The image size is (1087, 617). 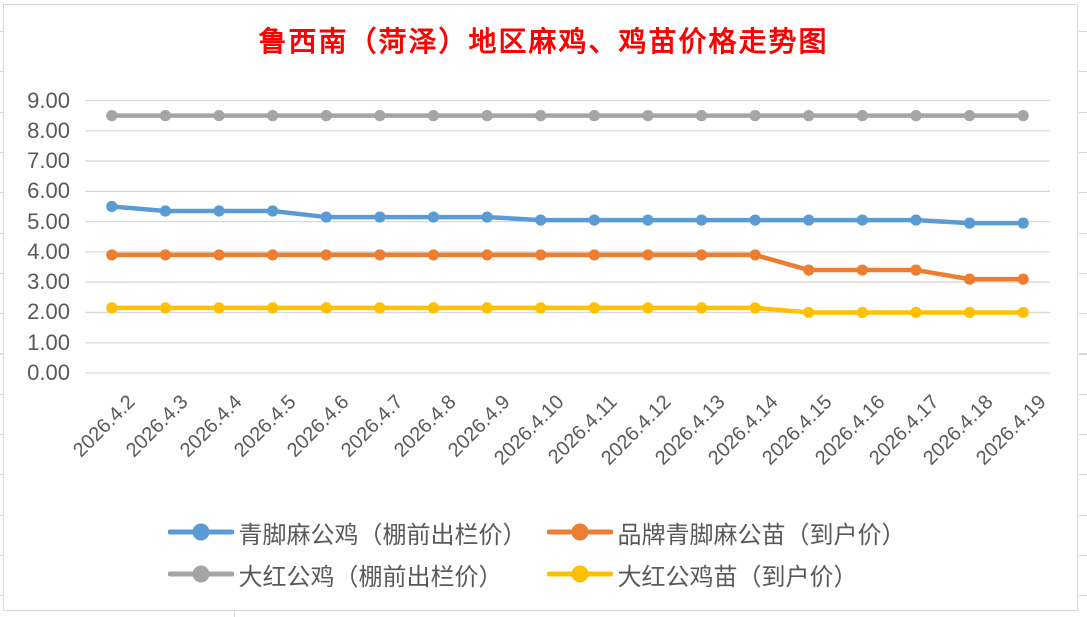 I want to click on legend-label: 品牌青脚麻公苗（到户价）, so click(x=761, y=535).